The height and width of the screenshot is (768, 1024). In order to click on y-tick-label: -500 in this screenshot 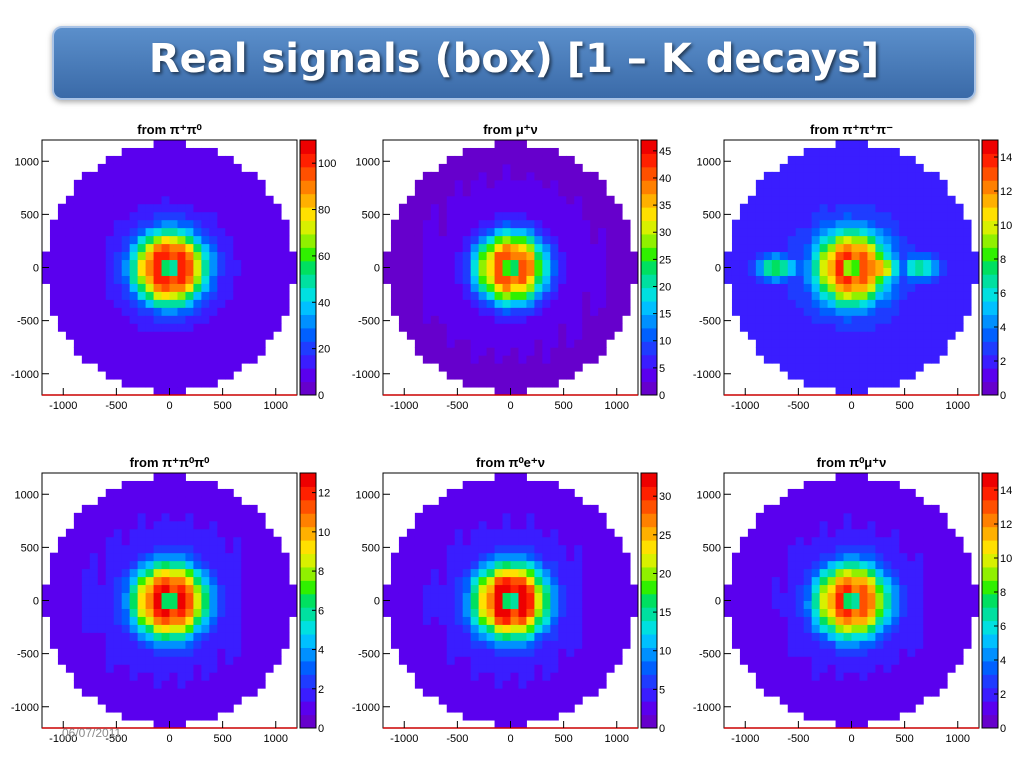, I will do `click(710, 322)`.